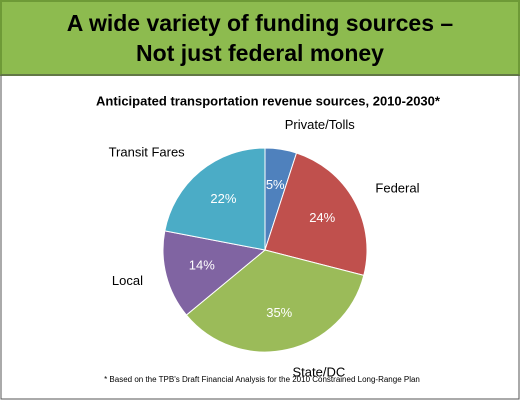 The width and height of the screenshot is (520, 400). Describe the element at coordinates (275, 184) in the screenshot. I see `data-label: 5%` at that location.